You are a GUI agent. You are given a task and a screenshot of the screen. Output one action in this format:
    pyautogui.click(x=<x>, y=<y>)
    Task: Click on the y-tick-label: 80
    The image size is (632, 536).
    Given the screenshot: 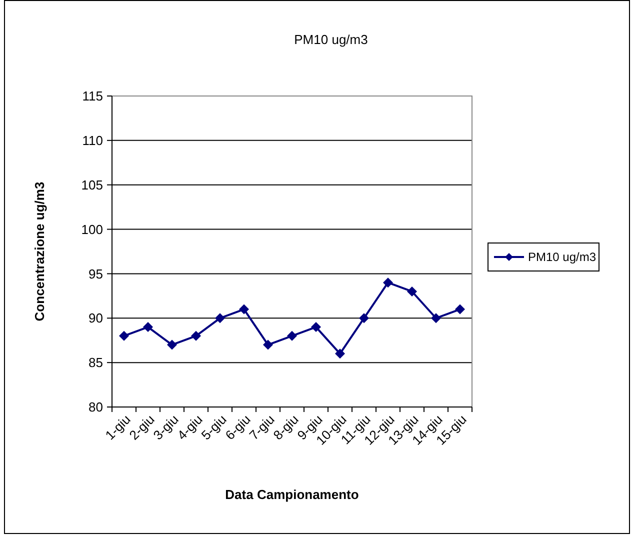 What is the action you would take?
    pyautogui.click(x=95, y=407)
    